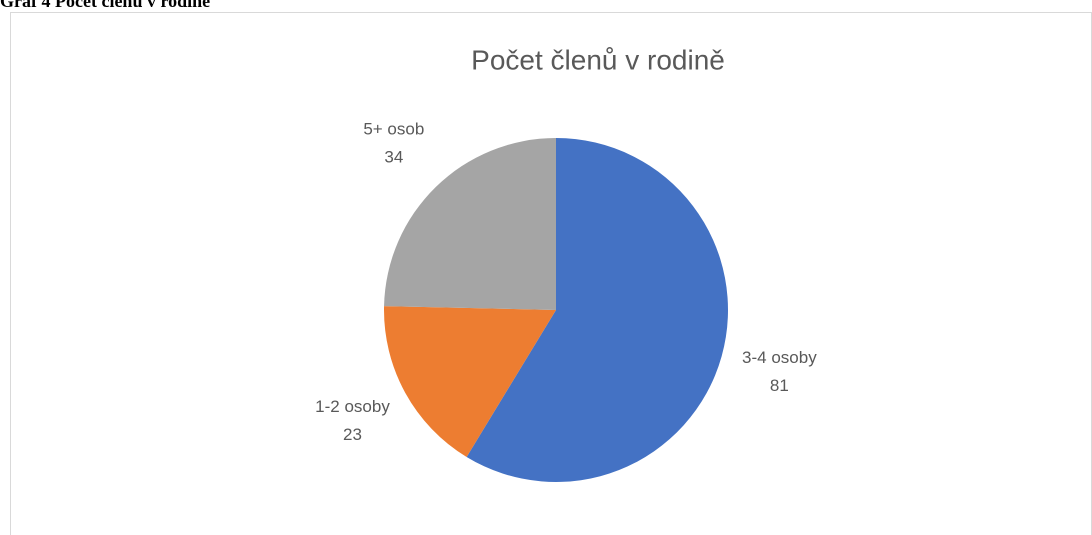  What do you see at coordinates (393, 129) in the screenshot?
I see `slice-label: 5+ osob` at bounding box center [393, 129].